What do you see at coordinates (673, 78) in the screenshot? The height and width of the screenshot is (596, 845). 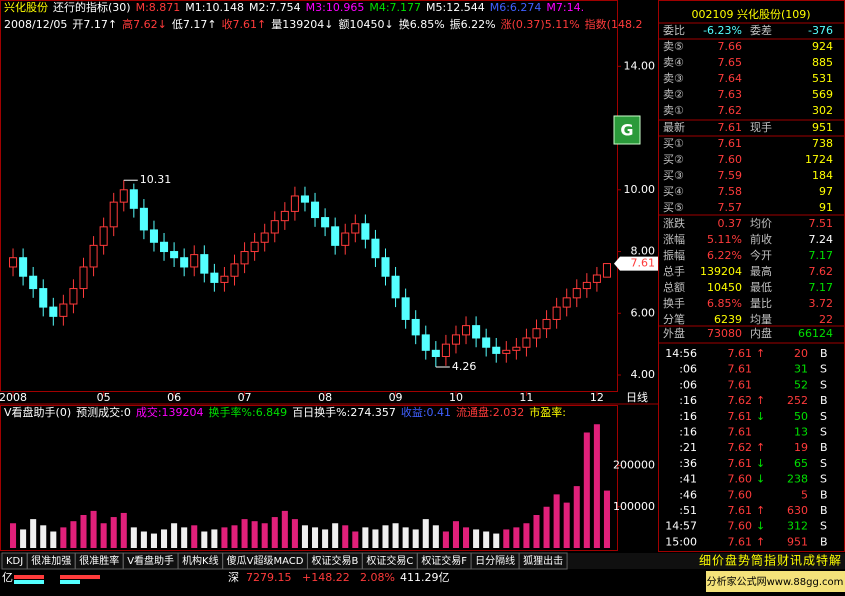 I see `book-label: 卖③` at bounding box center [673, 78].